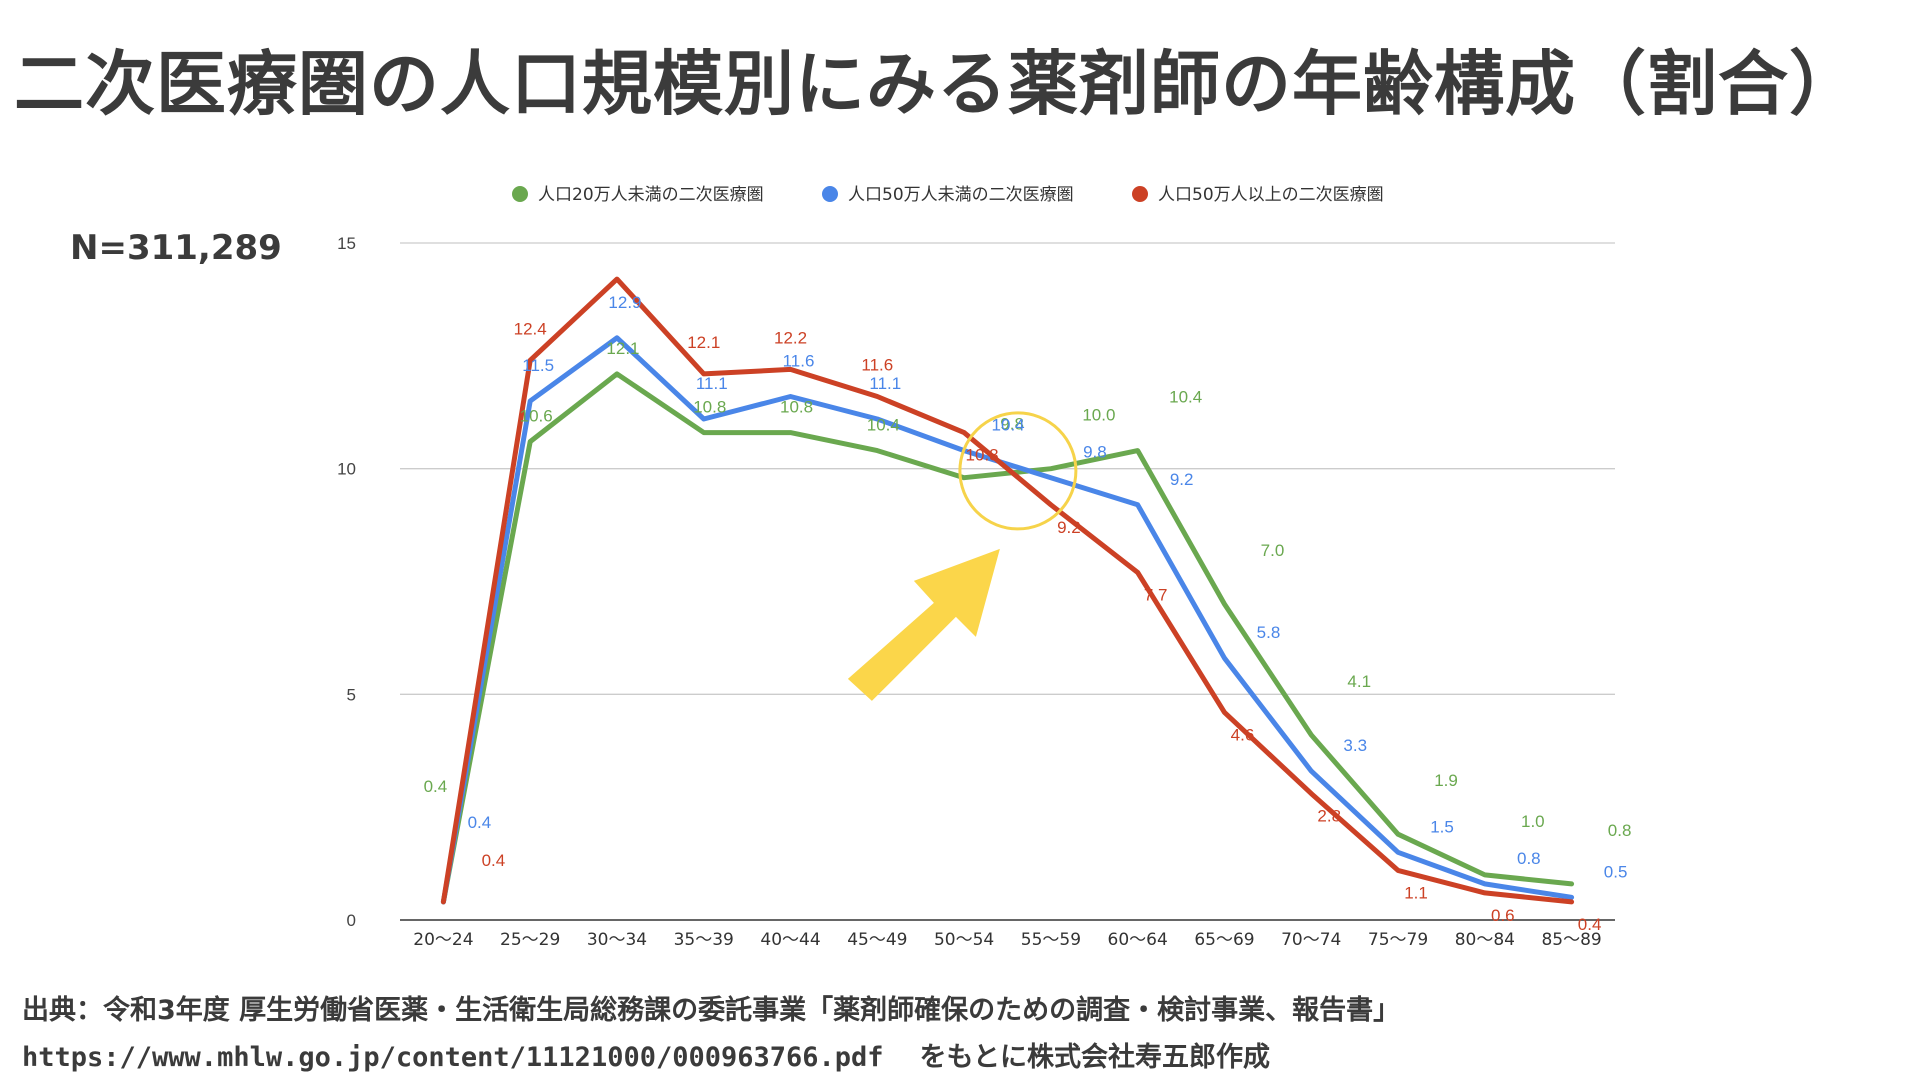  Describe the element at coordinates (1095, 1057) in the screenshot. I see `source-note: をもとに株式会社寿五郎作成` at that location.